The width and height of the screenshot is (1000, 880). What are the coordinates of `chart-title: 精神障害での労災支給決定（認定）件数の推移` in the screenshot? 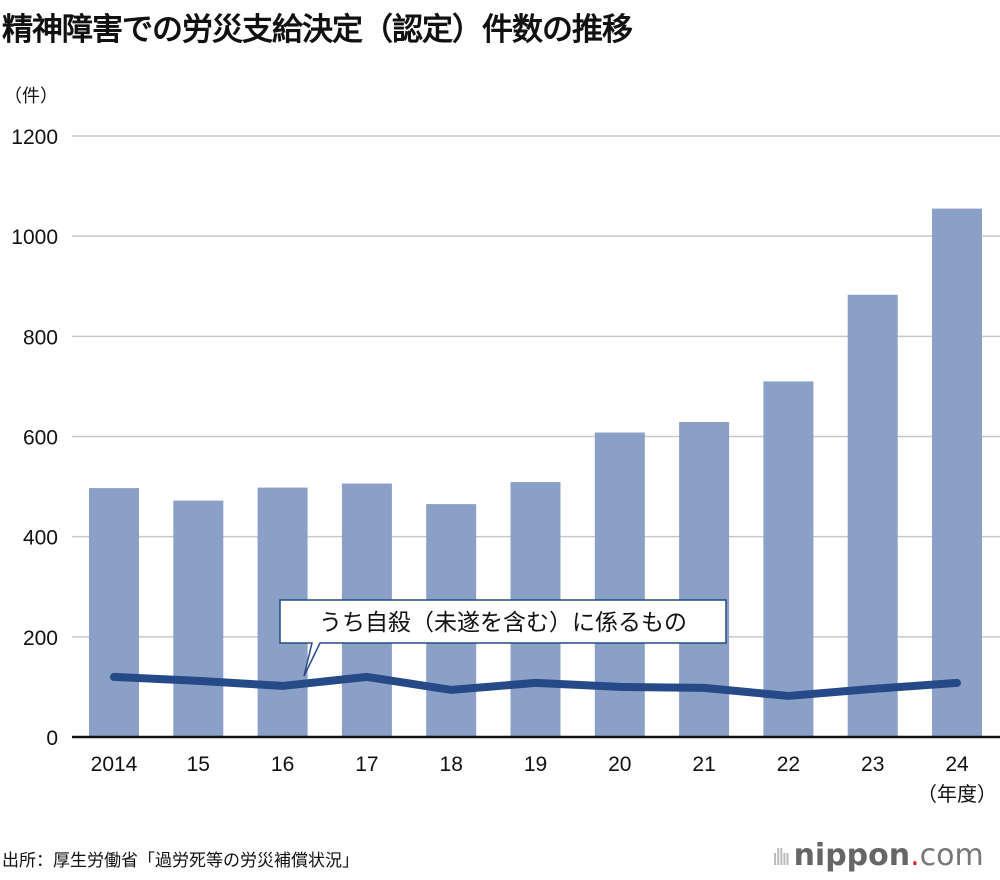 It's located at (317, 30).